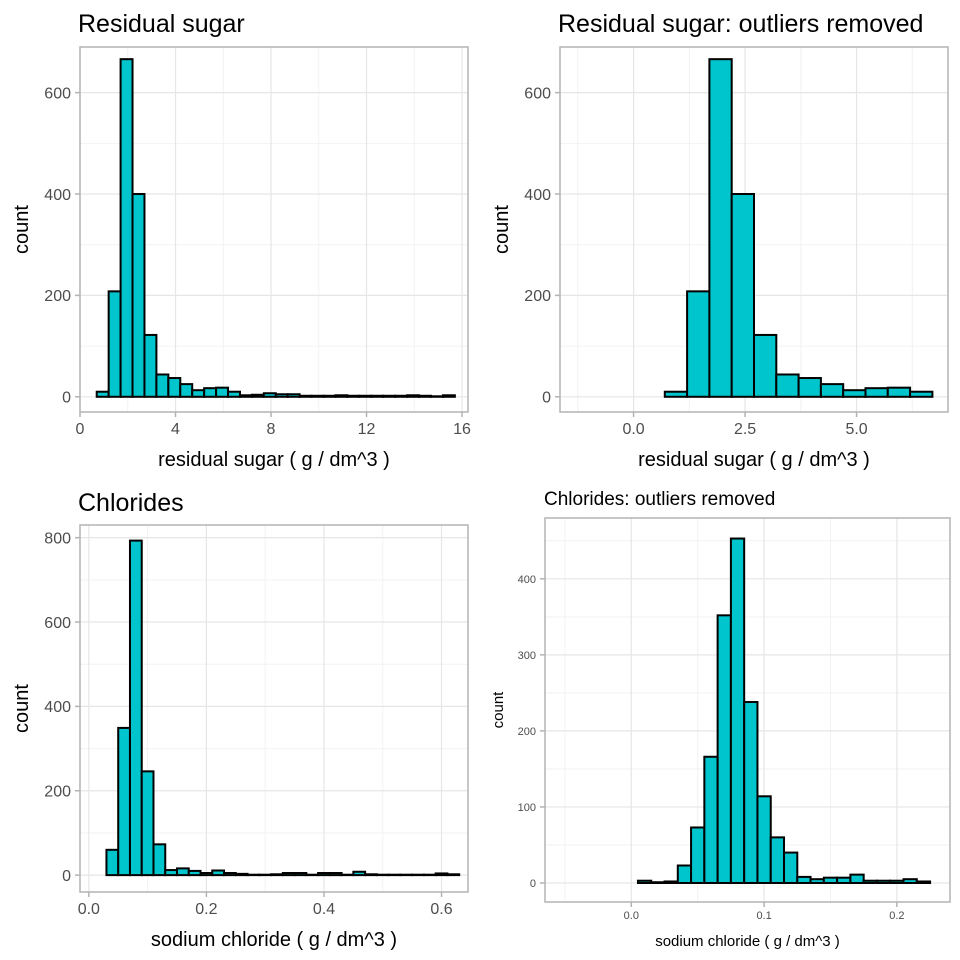 This screenshot has height=960, width=960. What do you see at coordinates (57, 93) in the screenshot?
I see `y-tick-label: 600` at bounding box center [57, 93].